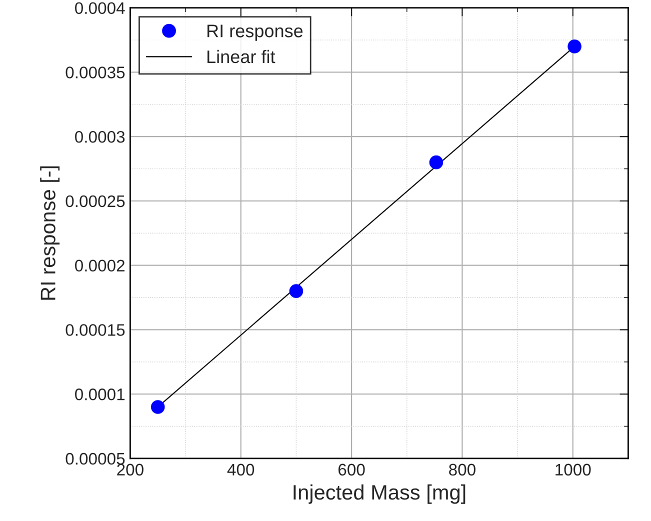 The width and height of the screenshot is (651, 521). I want to click on x-tick-label: 1000, so click(573, 470).